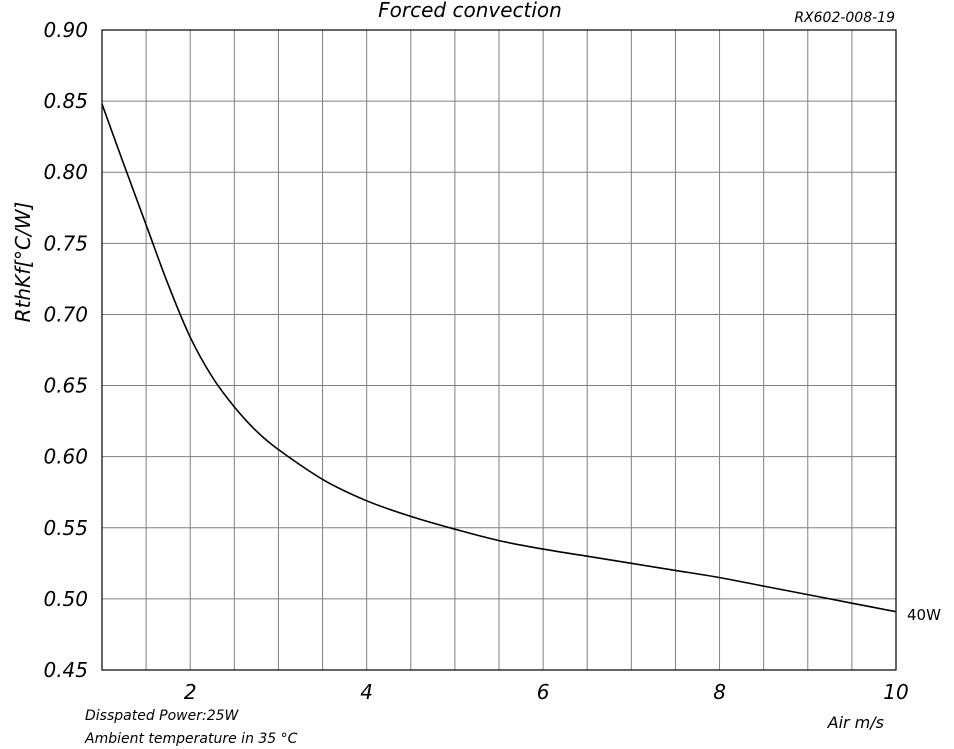  Describe the element at coordinates (844, 18) in the screenshot. I see `chart-code: RX602-008-19` at that location.